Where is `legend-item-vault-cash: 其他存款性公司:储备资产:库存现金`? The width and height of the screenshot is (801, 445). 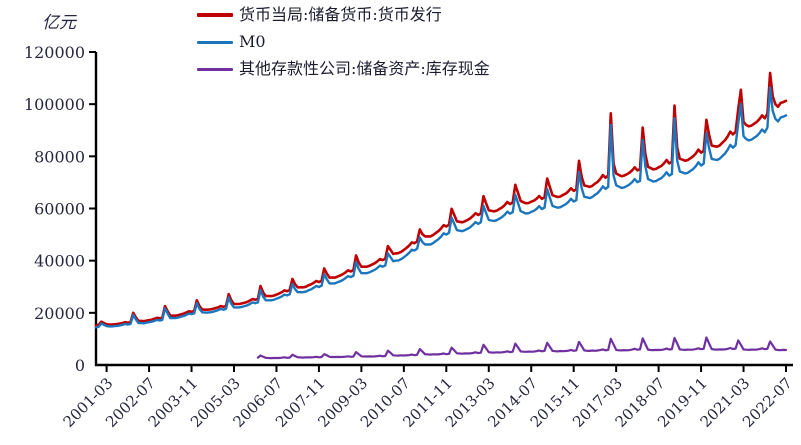
legend-item-vault-cash: 其他存款性公司:储备资产:库存现金 is located at coordinates (343, 69).